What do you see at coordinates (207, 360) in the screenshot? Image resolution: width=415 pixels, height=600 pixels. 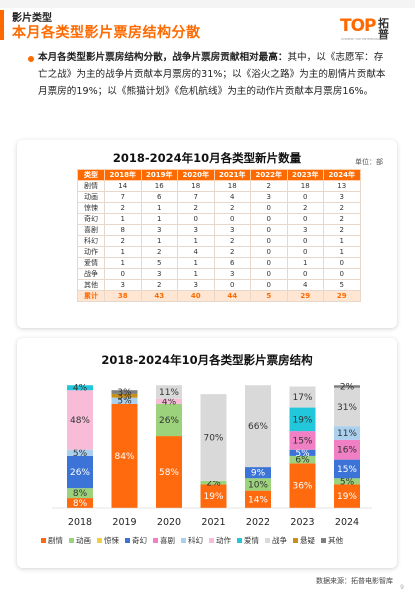 I see `chart-title: 2018-2024年10月各类型影片票房结构` at bounding box center [207, 360].